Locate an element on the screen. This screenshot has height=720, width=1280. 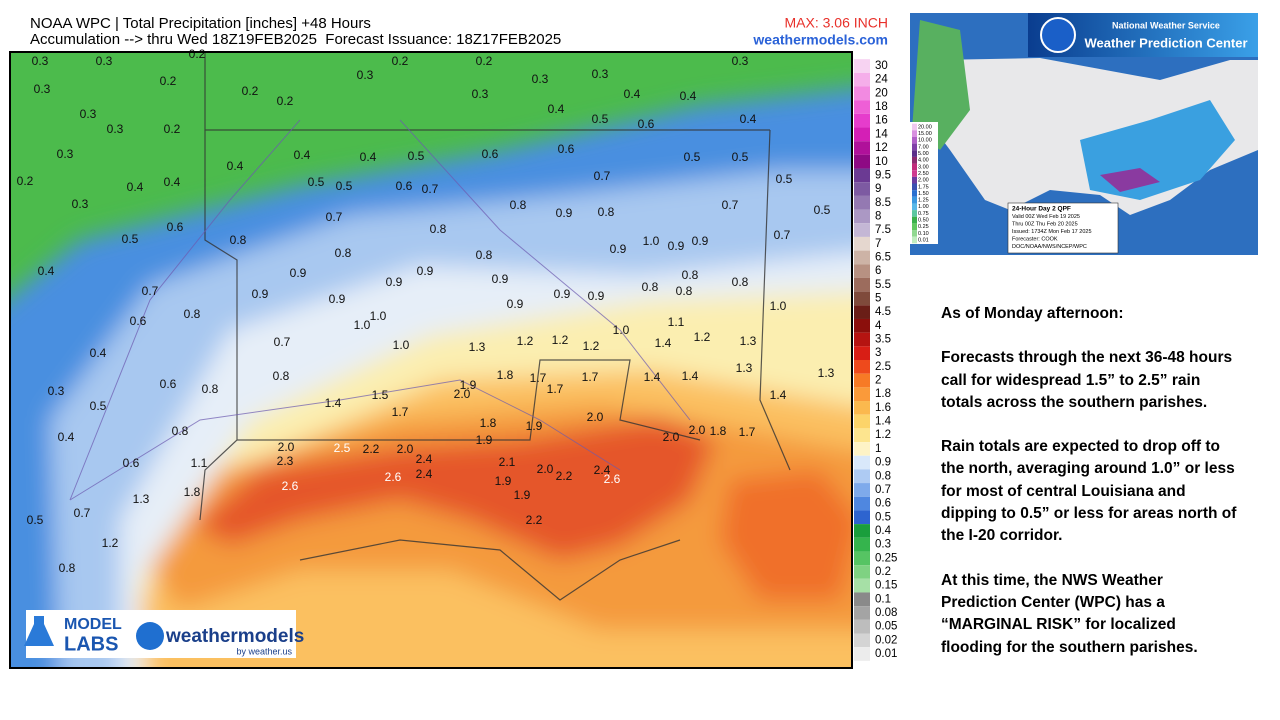
map-label: 2.6 is located at coordinates (612, 479).